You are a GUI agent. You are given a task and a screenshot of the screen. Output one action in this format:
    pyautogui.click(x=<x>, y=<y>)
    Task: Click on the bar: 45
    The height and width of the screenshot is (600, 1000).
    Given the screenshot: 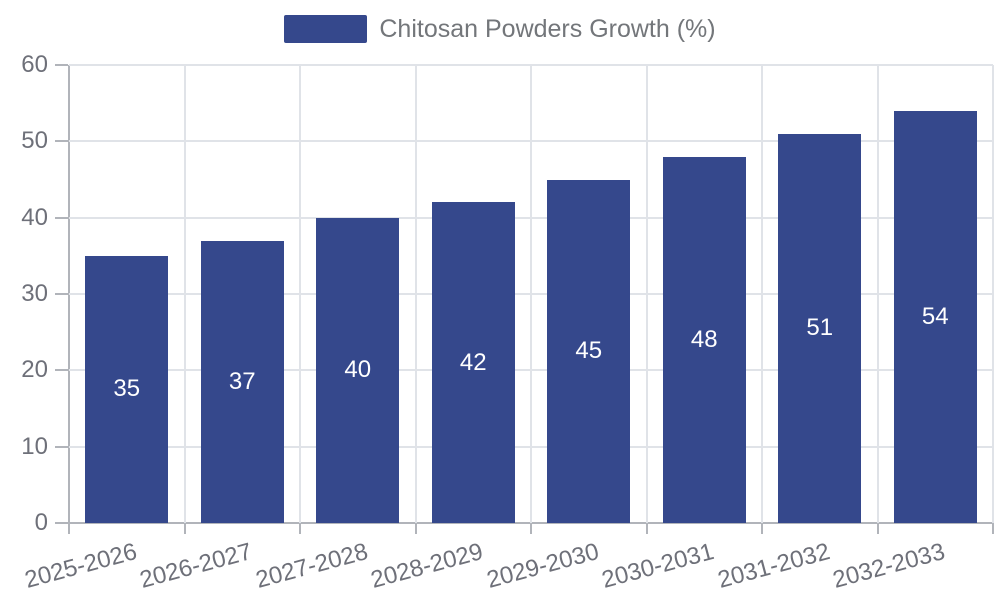 What is the action you would take?
    pyautogui.click(x=589, y=351)
    